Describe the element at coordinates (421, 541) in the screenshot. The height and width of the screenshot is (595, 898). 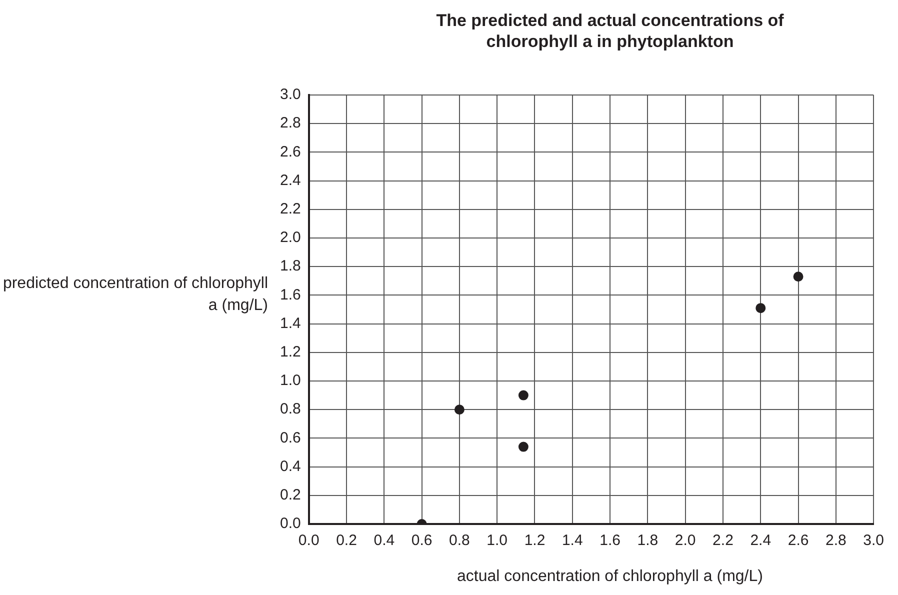
I see `x-tick-label: 0.6` at that location.